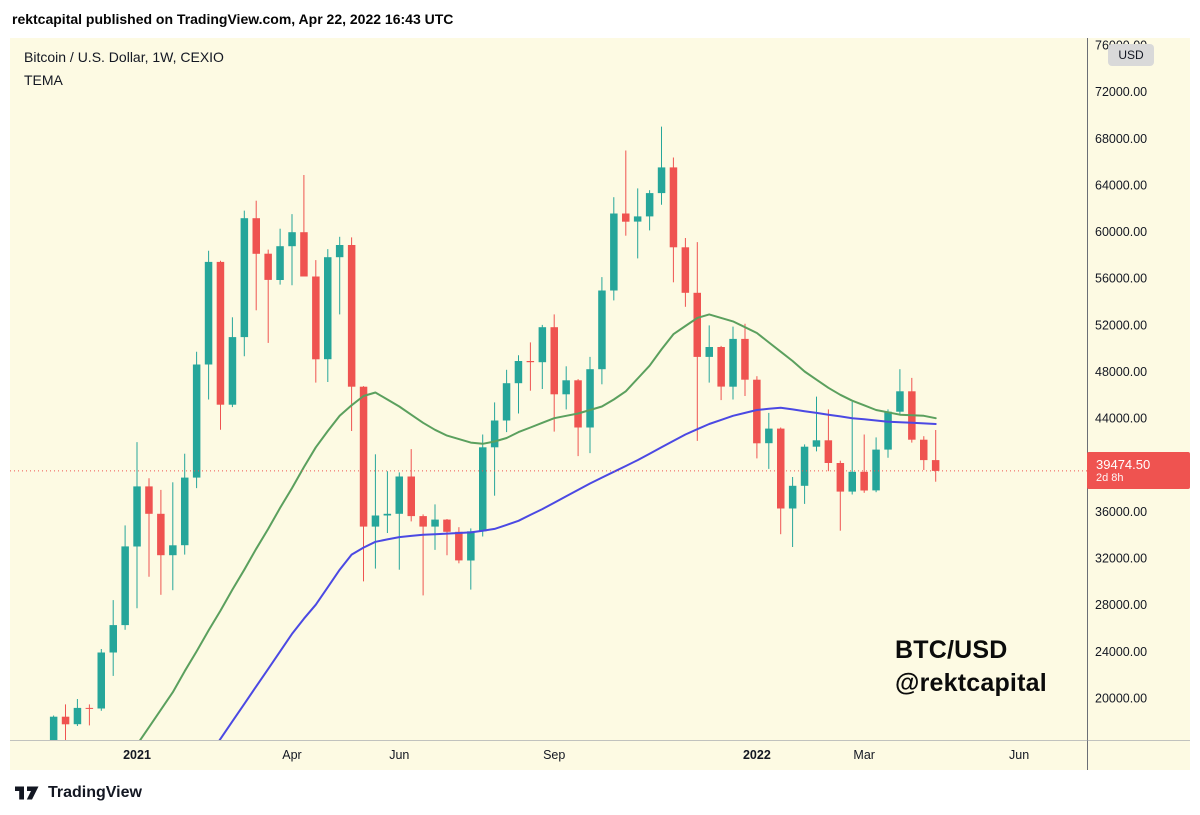 The height and width of the screenshot is (815, 1200). What do you see at coordinates (124, 69) in the screenshot?
I see `chart-legend: Bitcoin / U.S. Dollar, 1W, CEXIO TEMA` at bounding box center [124, 69].